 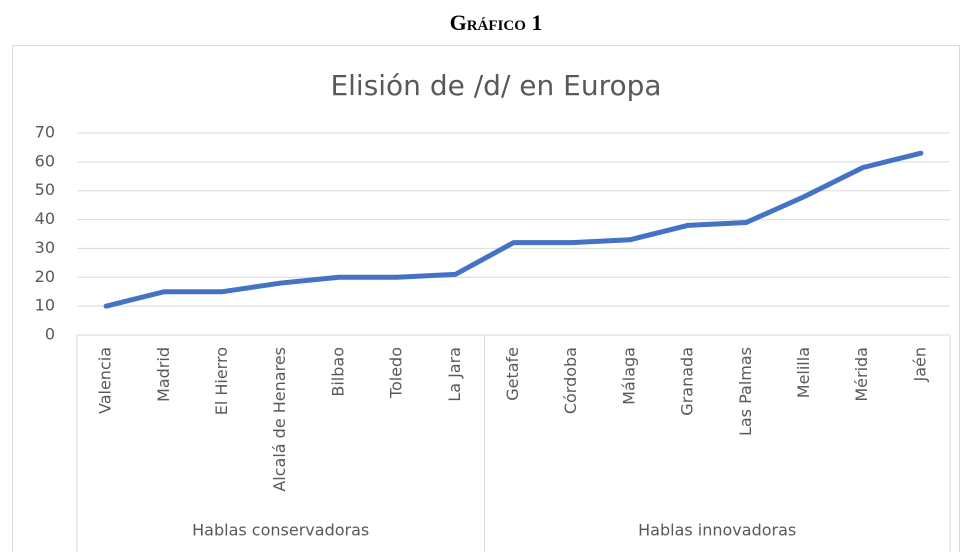 What do you see at coordinates (570, 380) in the screenshot?
I see `x-tick-label: Córdoba` at bounding box center [570, 380].